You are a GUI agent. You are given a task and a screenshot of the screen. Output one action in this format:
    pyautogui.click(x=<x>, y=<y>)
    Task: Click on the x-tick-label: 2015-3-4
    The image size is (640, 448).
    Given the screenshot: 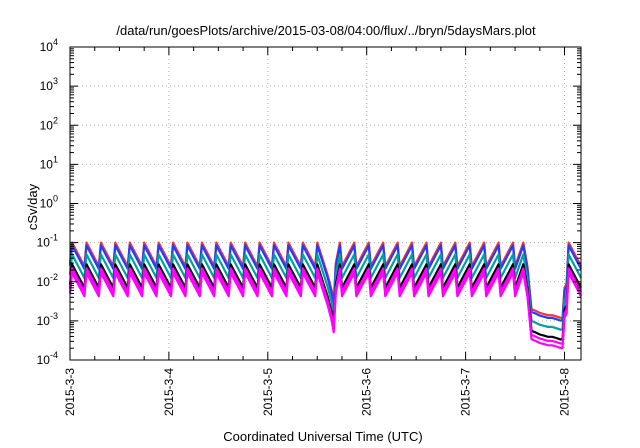 What is the action you would take?
    pyautogui.click(x=169, y=392)
    